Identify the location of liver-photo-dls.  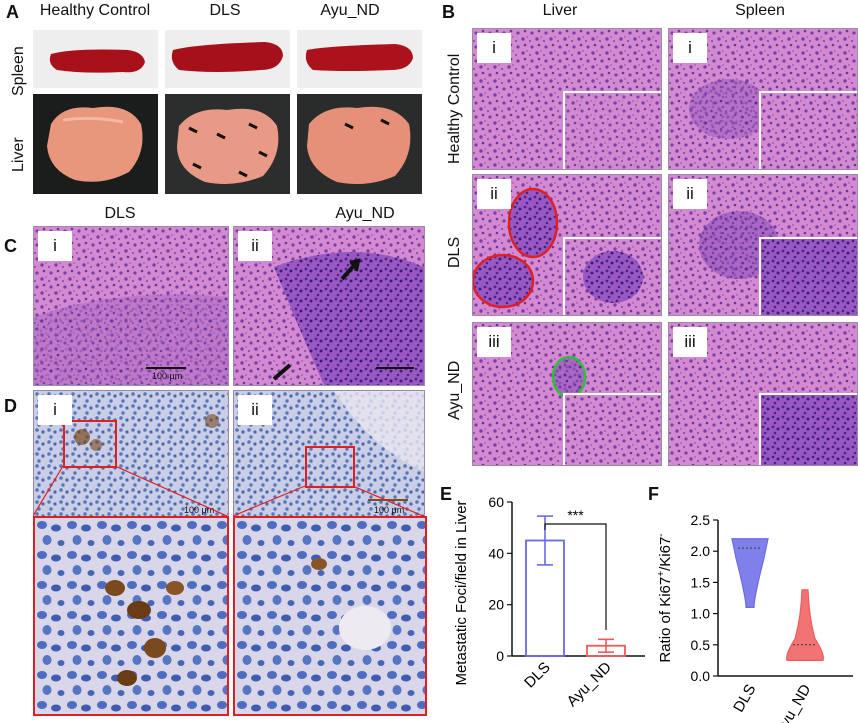
(227, 144).